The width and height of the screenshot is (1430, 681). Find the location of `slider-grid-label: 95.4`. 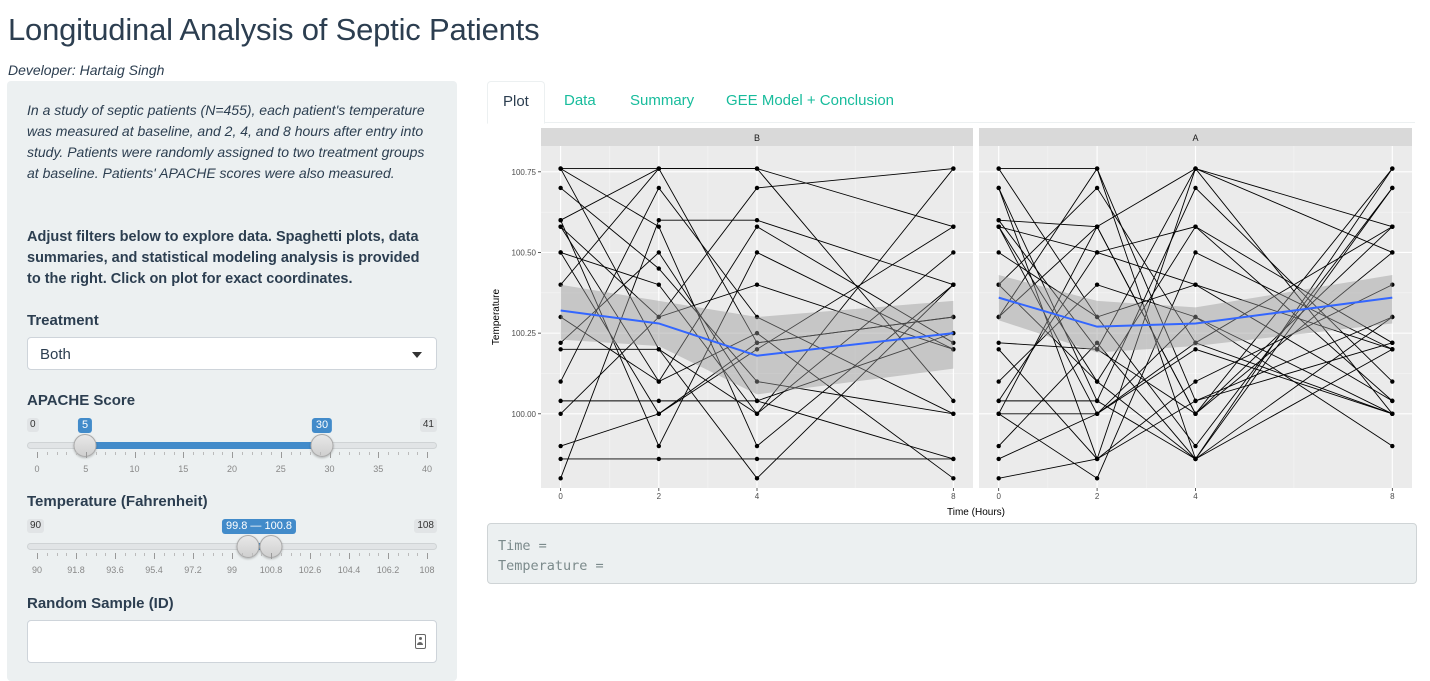

slider-grid-label: 95.4 is located at coordinates (154, 570).